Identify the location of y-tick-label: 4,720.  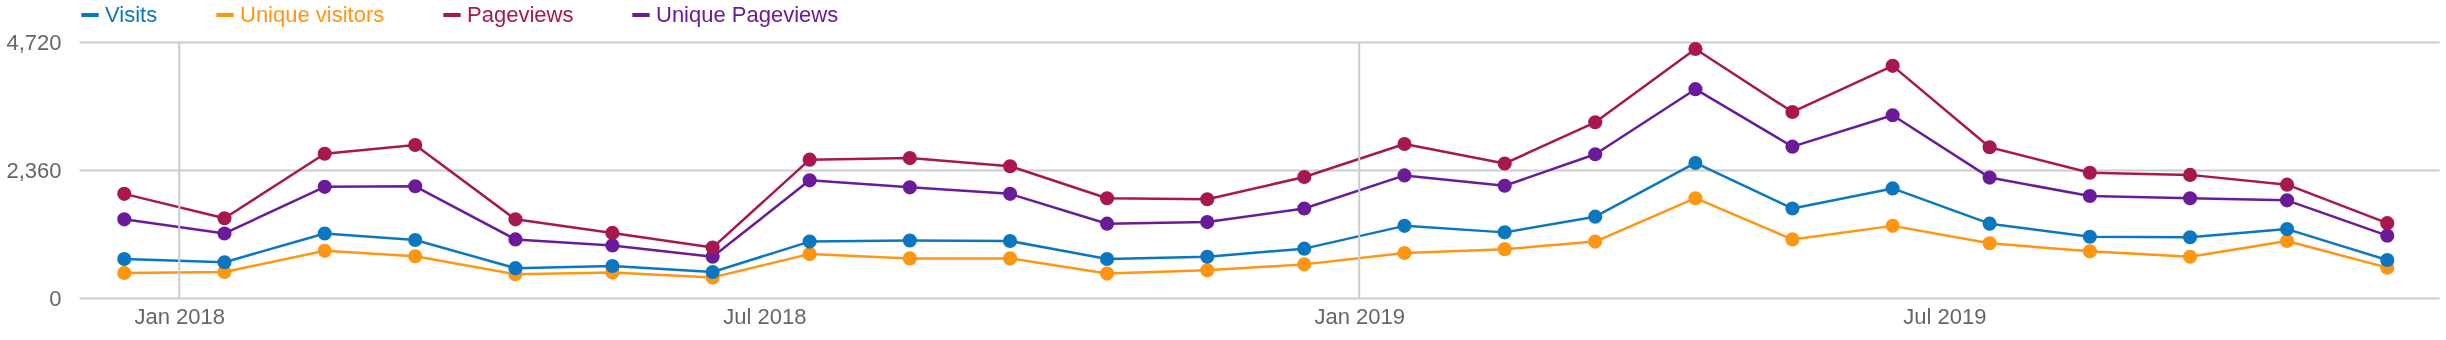
(34, 42).